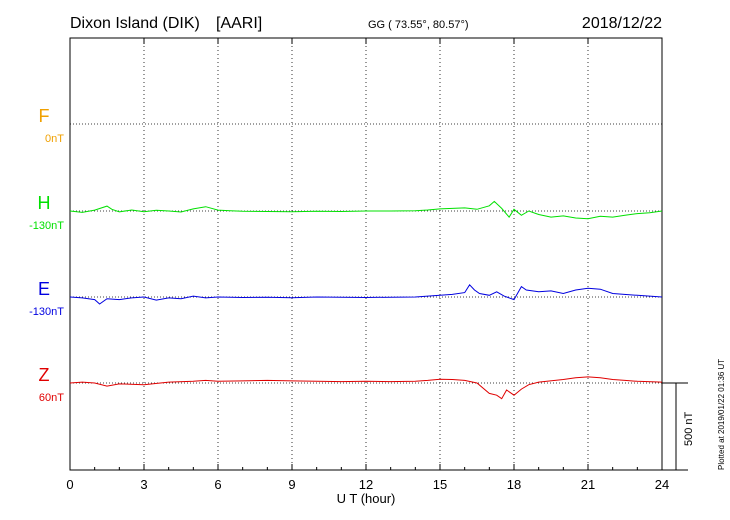 The width and height of the screenshot is (730, 520). Describe the element at coordinates (366, 498) in the screenshot. I see `x-axis-label: U T (hour)` at that location.